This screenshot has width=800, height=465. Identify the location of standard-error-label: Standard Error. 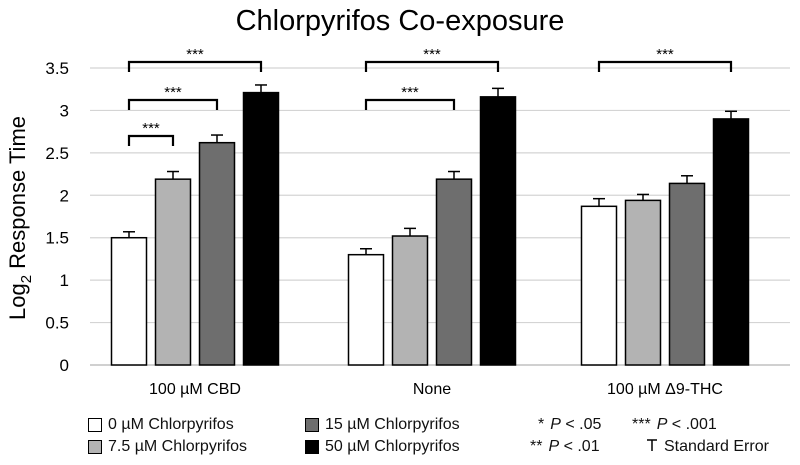
(716, 446).